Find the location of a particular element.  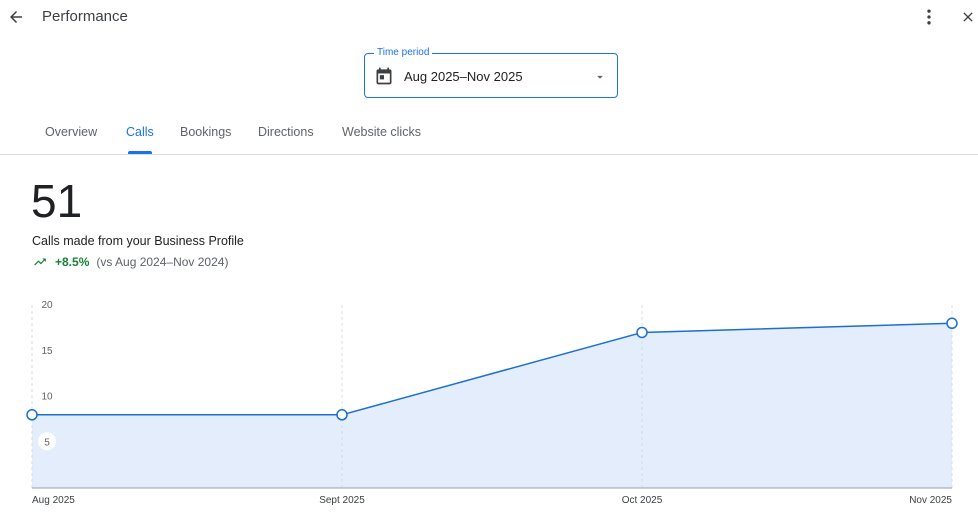

close-button is located at coordinates (967, 17).